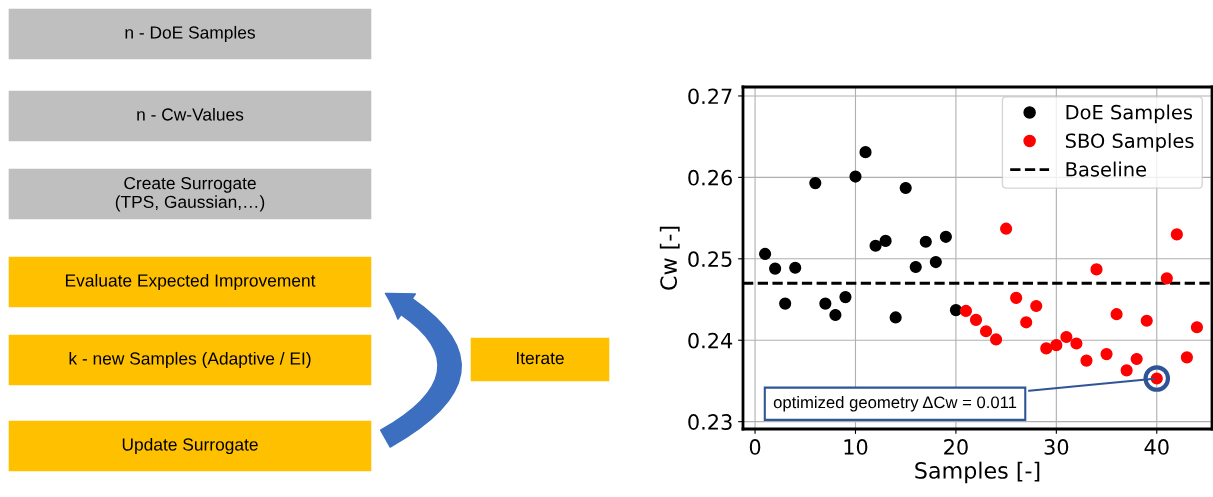  What do you see at coordinates (710, 340) in the screenshot?
I see `y-tick-label: 0.24` at bounding box center [710, 340].